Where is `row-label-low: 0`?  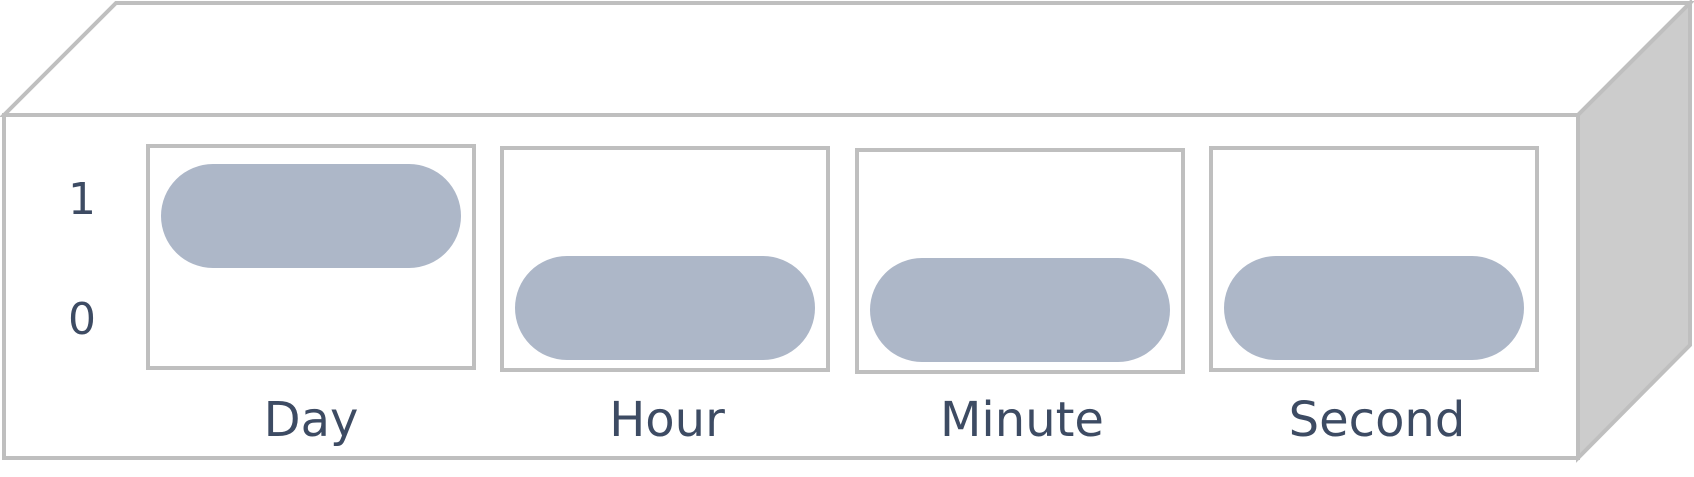
row-label-low: 0 is located at coordinates (82, 319).